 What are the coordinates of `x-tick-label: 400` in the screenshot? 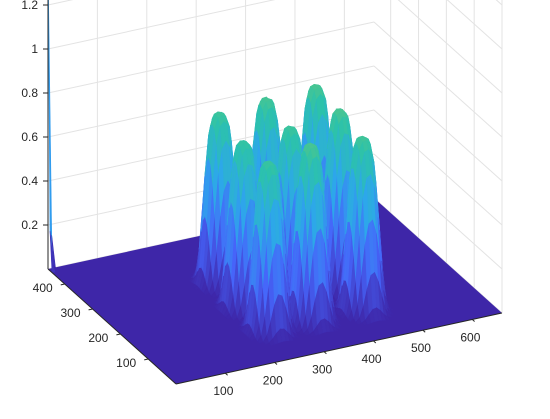 It's located at (372, 359).